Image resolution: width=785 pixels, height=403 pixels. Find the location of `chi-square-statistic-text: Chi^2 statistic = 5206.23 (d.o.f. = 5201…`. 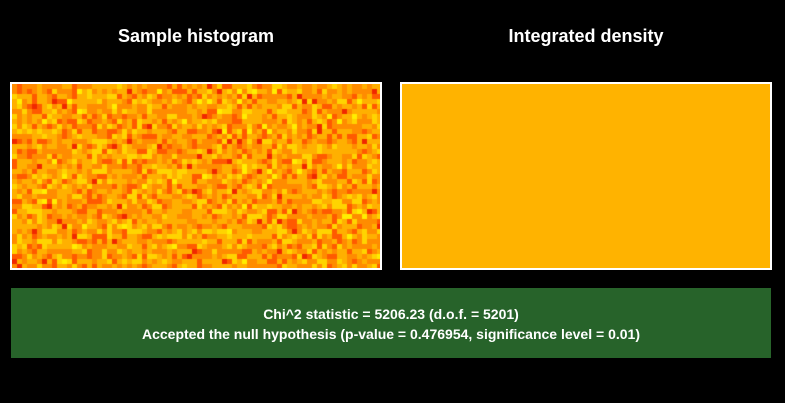

chi-square-statistic-text: Chi^2 statistic = 5206.23 (d.o.f. = 5201… is located at coordinates (391, 314).